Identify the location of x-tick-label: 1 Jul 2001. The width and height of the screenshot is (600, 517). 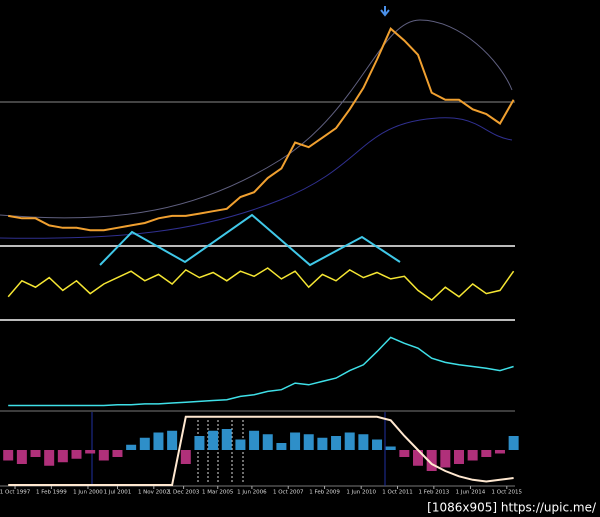
(118, 493).